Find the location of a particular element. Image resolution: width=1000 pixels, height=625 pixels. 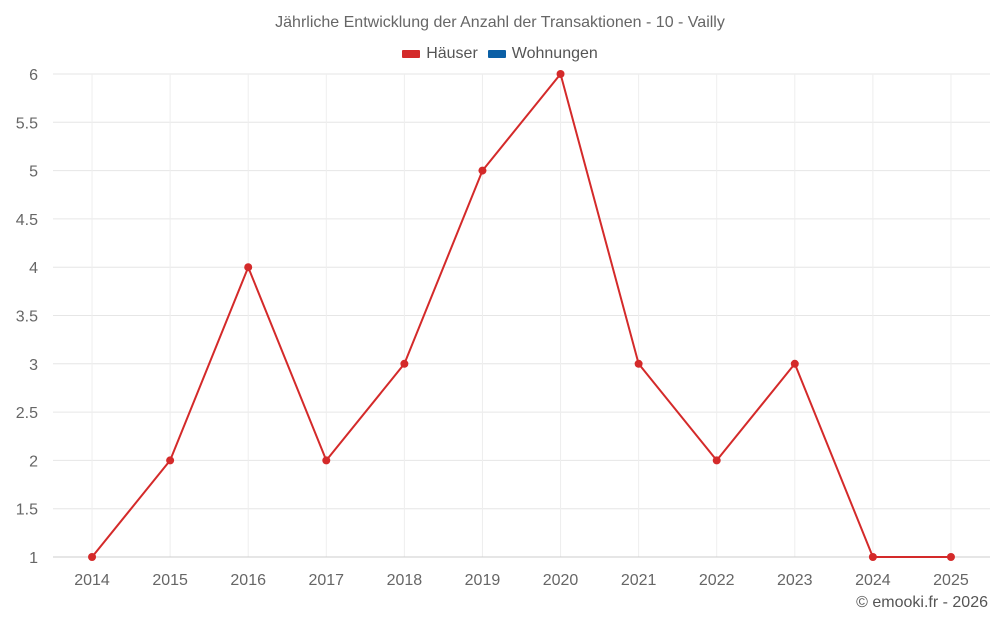

y-tick-label: 1.5 is located at coordinates (27, 510).